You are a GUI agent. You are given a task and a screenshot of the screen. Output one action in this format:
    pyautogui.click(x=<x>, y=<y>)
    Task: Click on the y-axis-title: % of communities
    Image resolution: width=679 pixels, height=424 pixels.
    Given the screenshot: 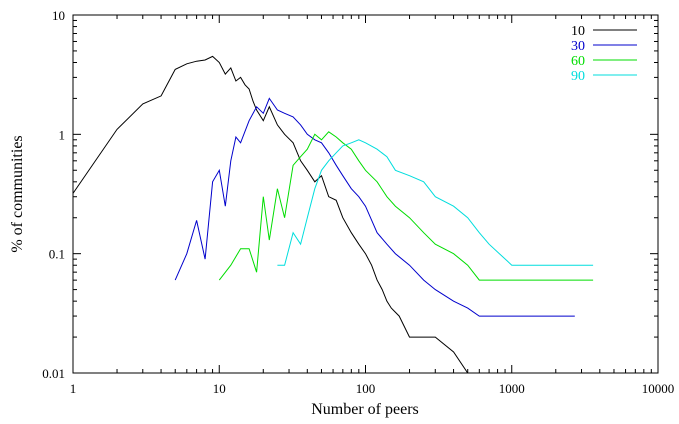 What is the action you would take?
    pyautogui.click(x=17, y=193)
    